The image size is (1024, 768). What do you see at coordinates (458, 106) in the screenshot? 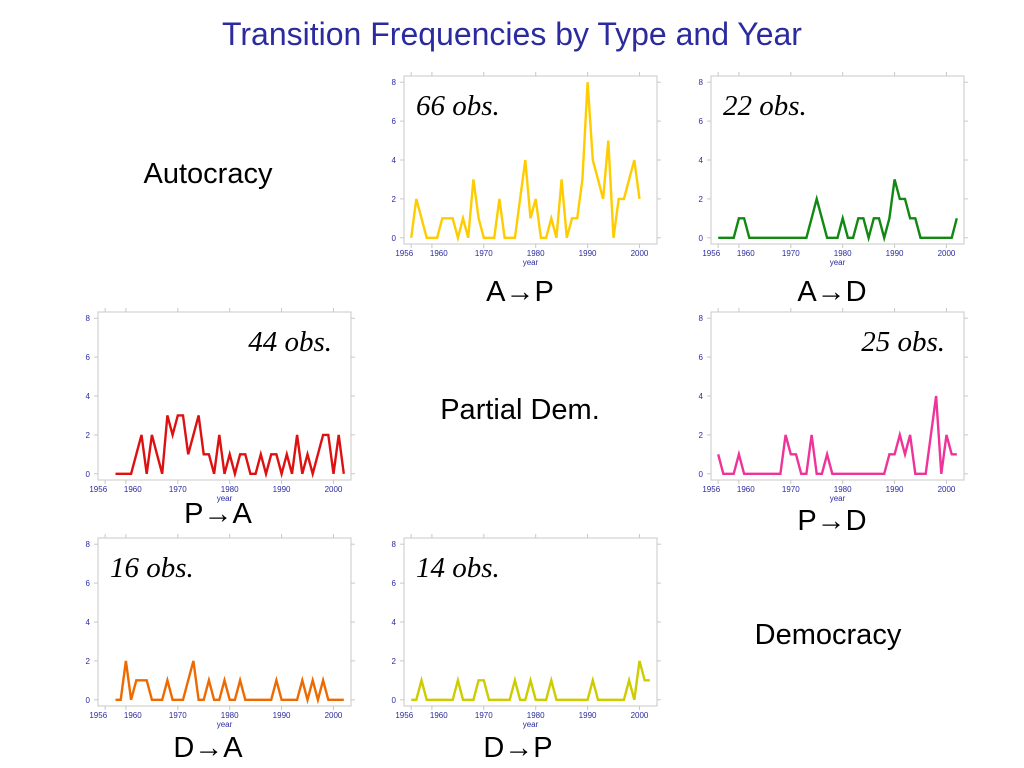
I see `obs-count-ap: 66 obs.` at bounding box center [458, 106].